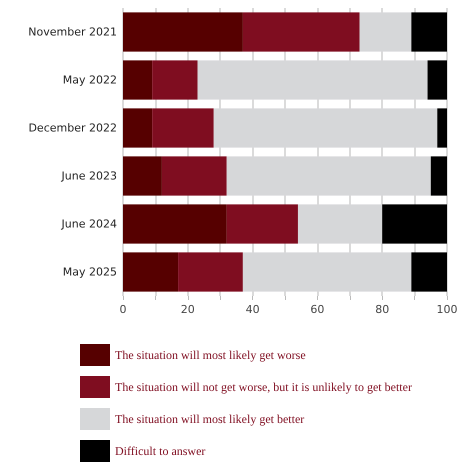  I want to click on legend-label: The situation will most likely get worse, so click(210, 355).